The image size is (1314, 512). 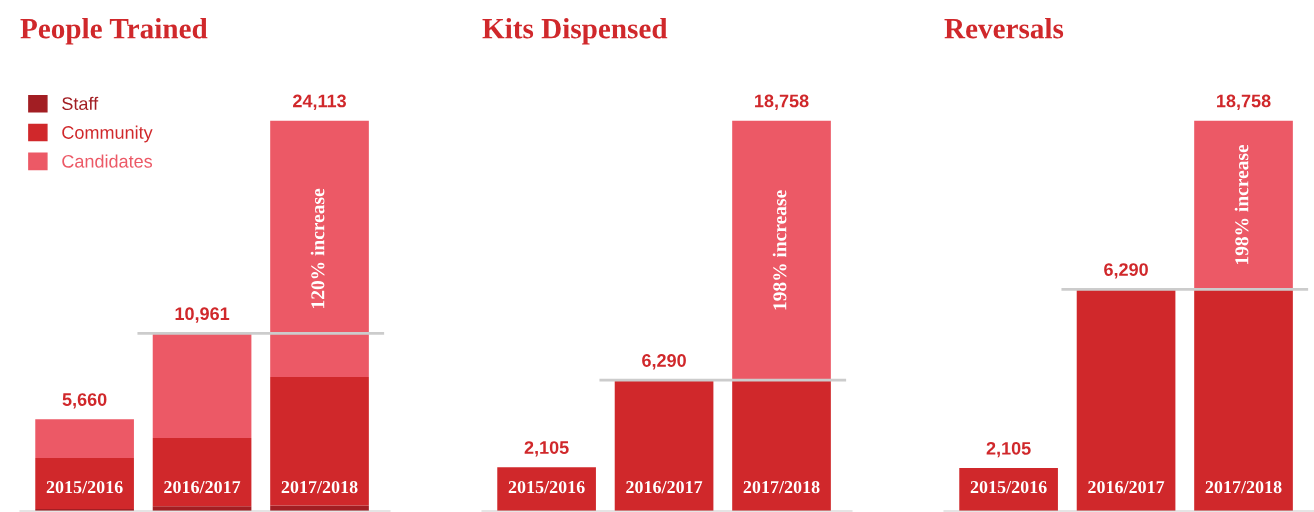 What do you see at coordinates (107, 161) in the screenshot?
I see `legend-label: Candidates` at bounding box center [107, 161].